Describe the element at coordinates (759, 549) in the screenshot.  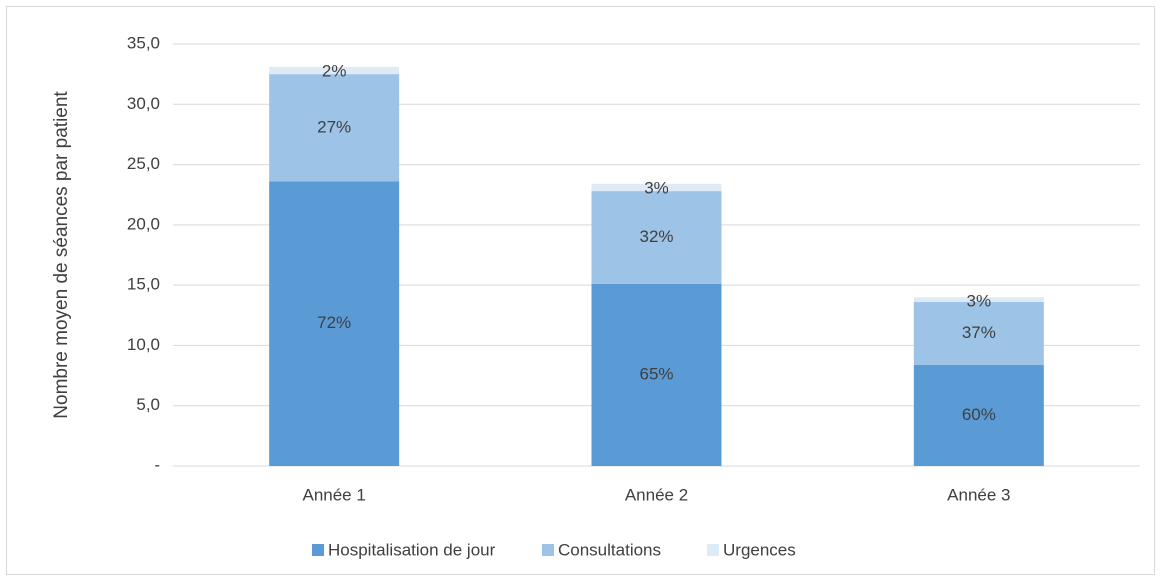
I see `legend-label: Urgences` at that location.